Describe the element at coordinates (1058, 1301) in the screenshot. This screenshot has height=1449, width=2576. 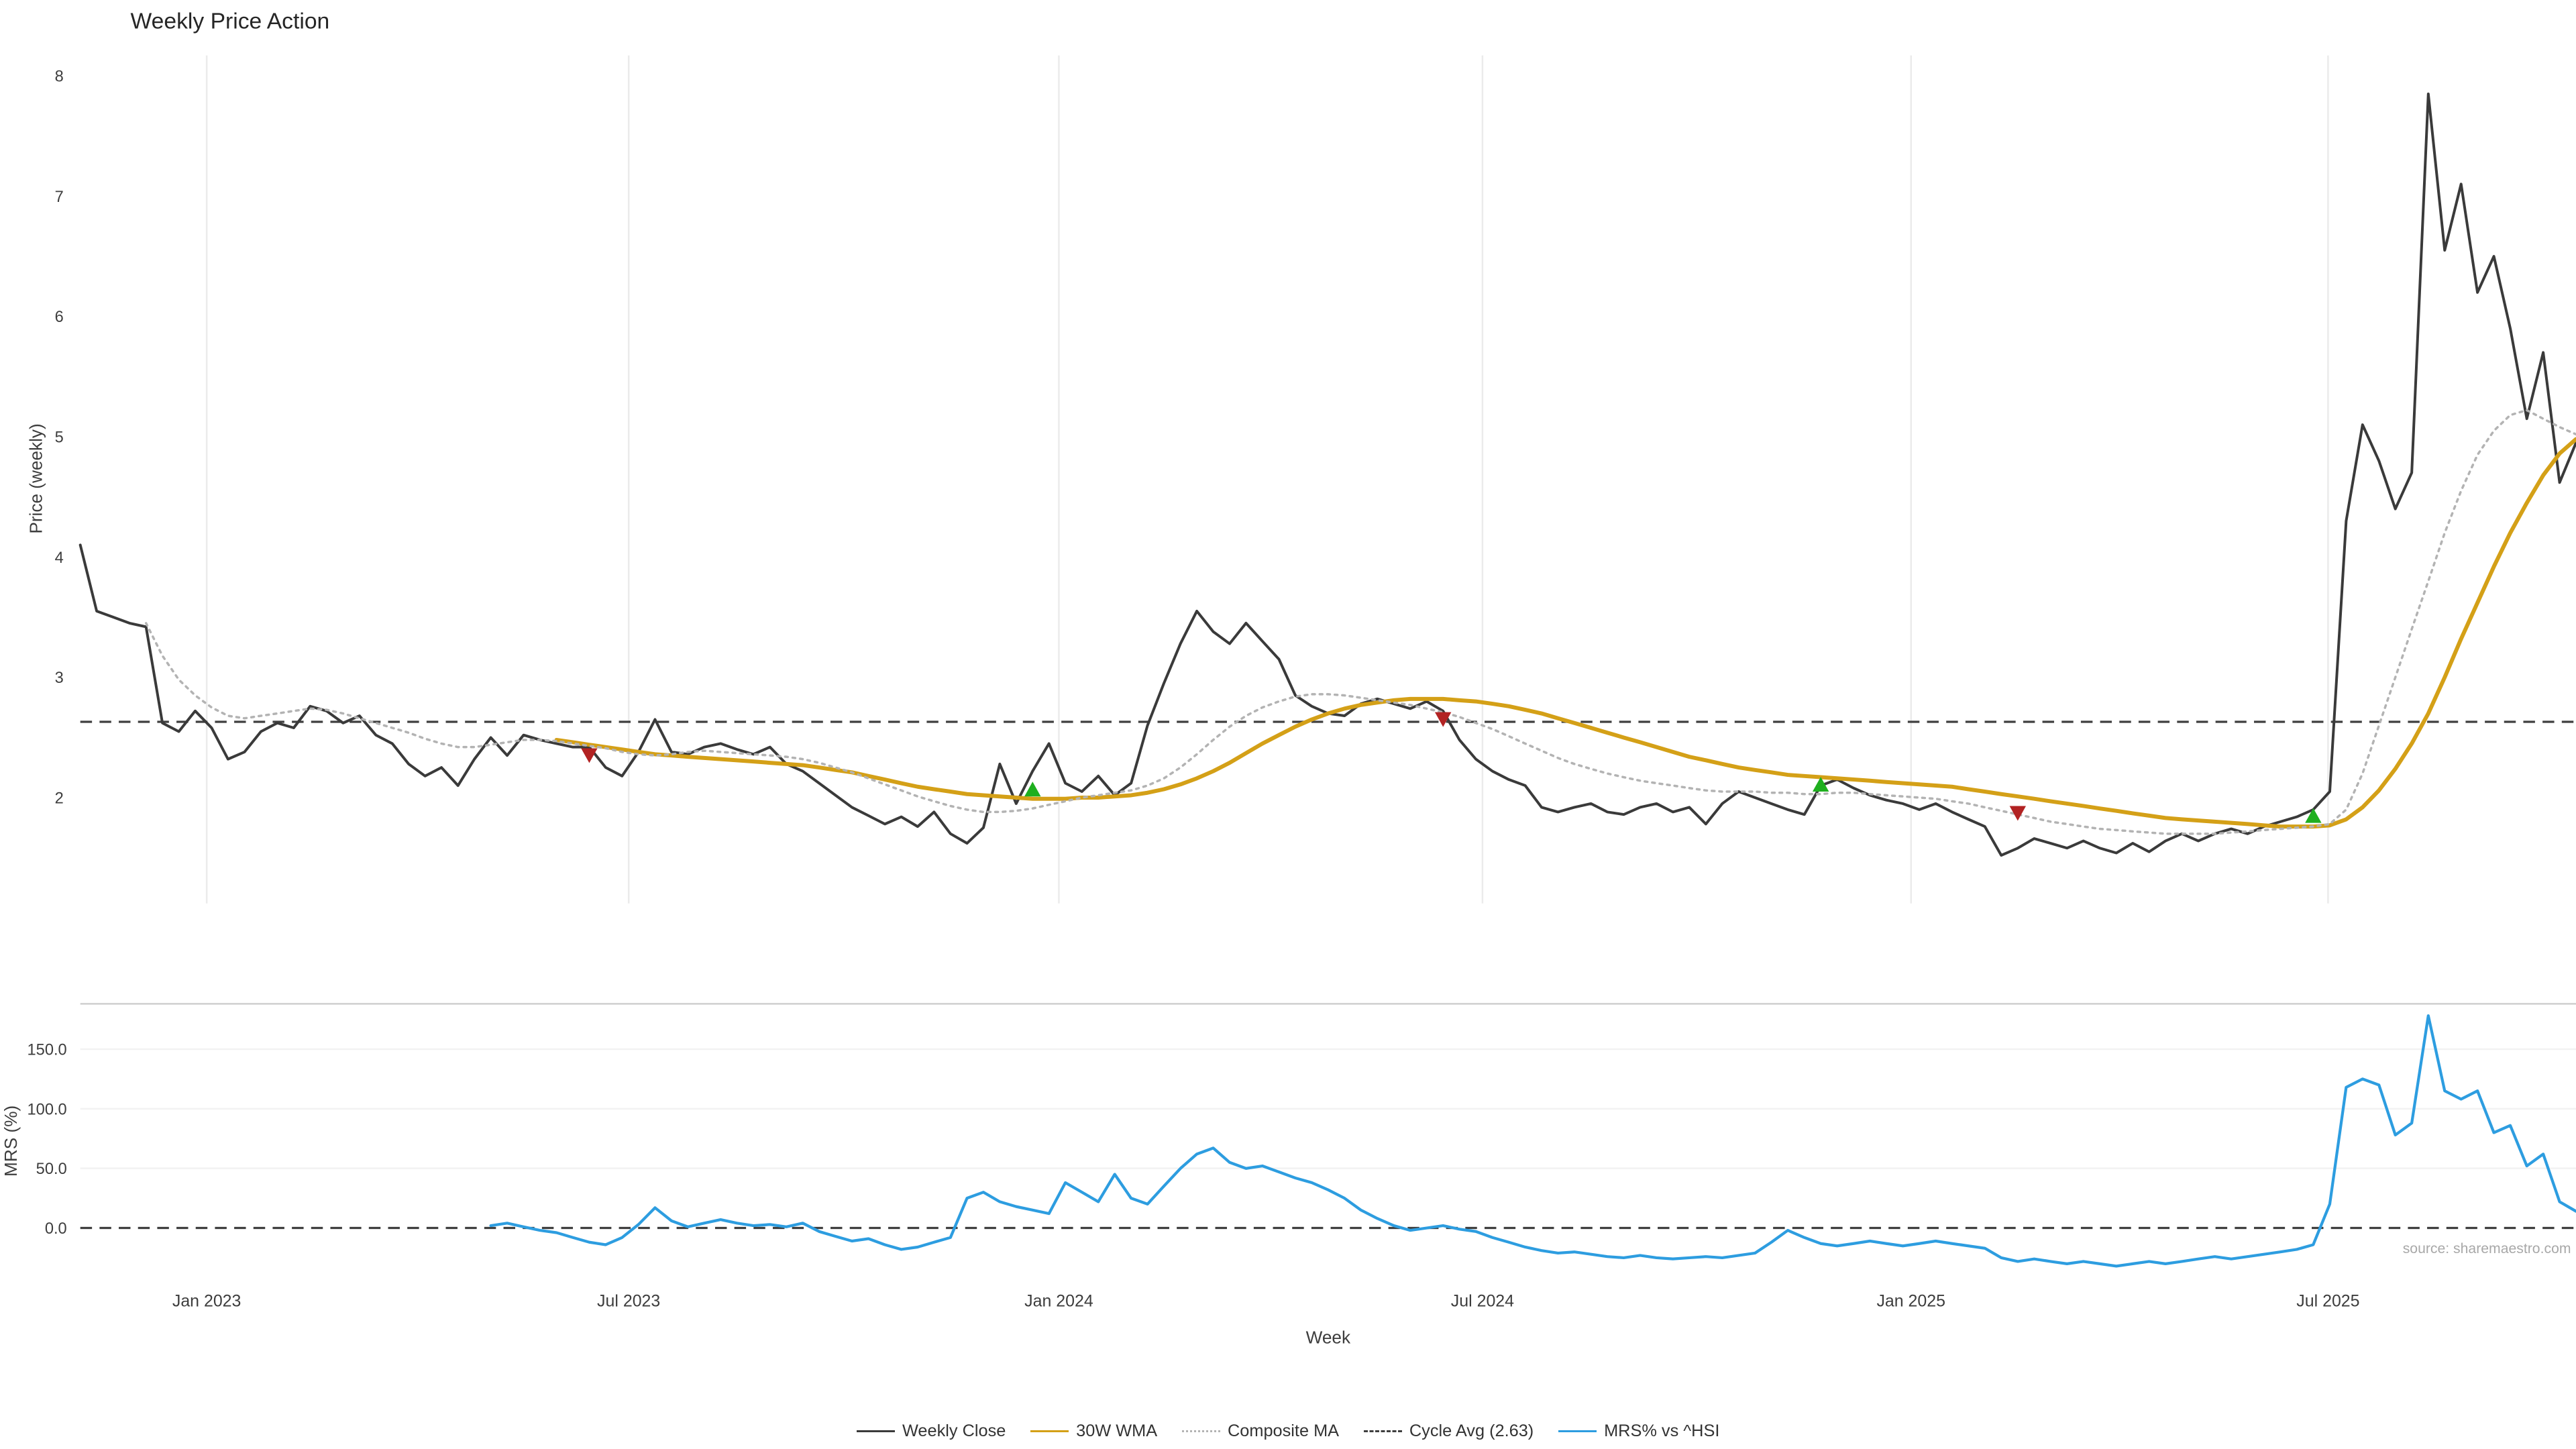
I see `x-tick-label: Jan 2024` at that location.